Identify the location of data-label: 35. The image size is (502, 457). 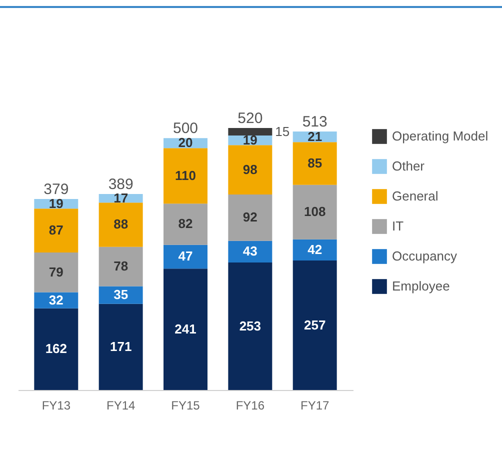
(121, 294).